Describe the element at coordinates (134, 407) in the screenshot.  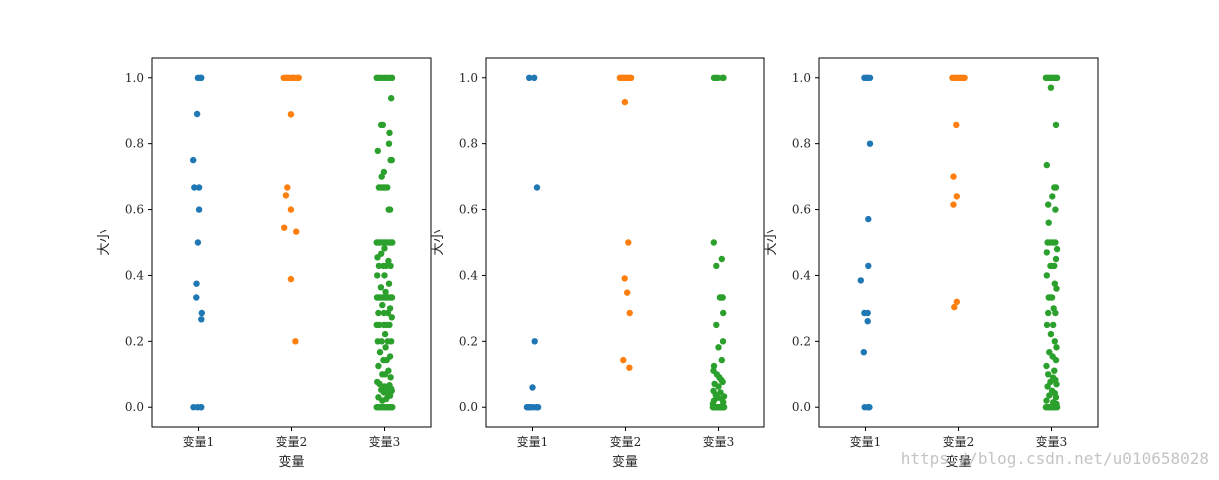
I see `y-tick-label: 0.0` at that location.